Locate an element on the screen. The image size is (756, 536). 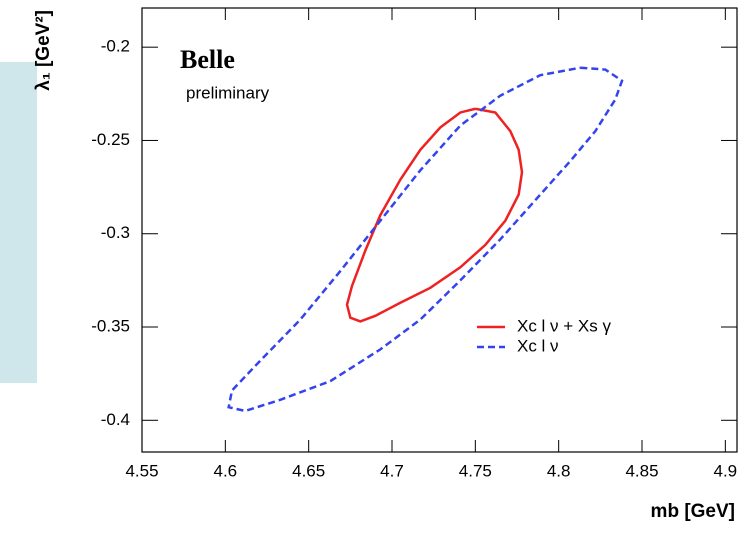
x-axis-label: mb [GeV] is located at coordinates (693, 511).